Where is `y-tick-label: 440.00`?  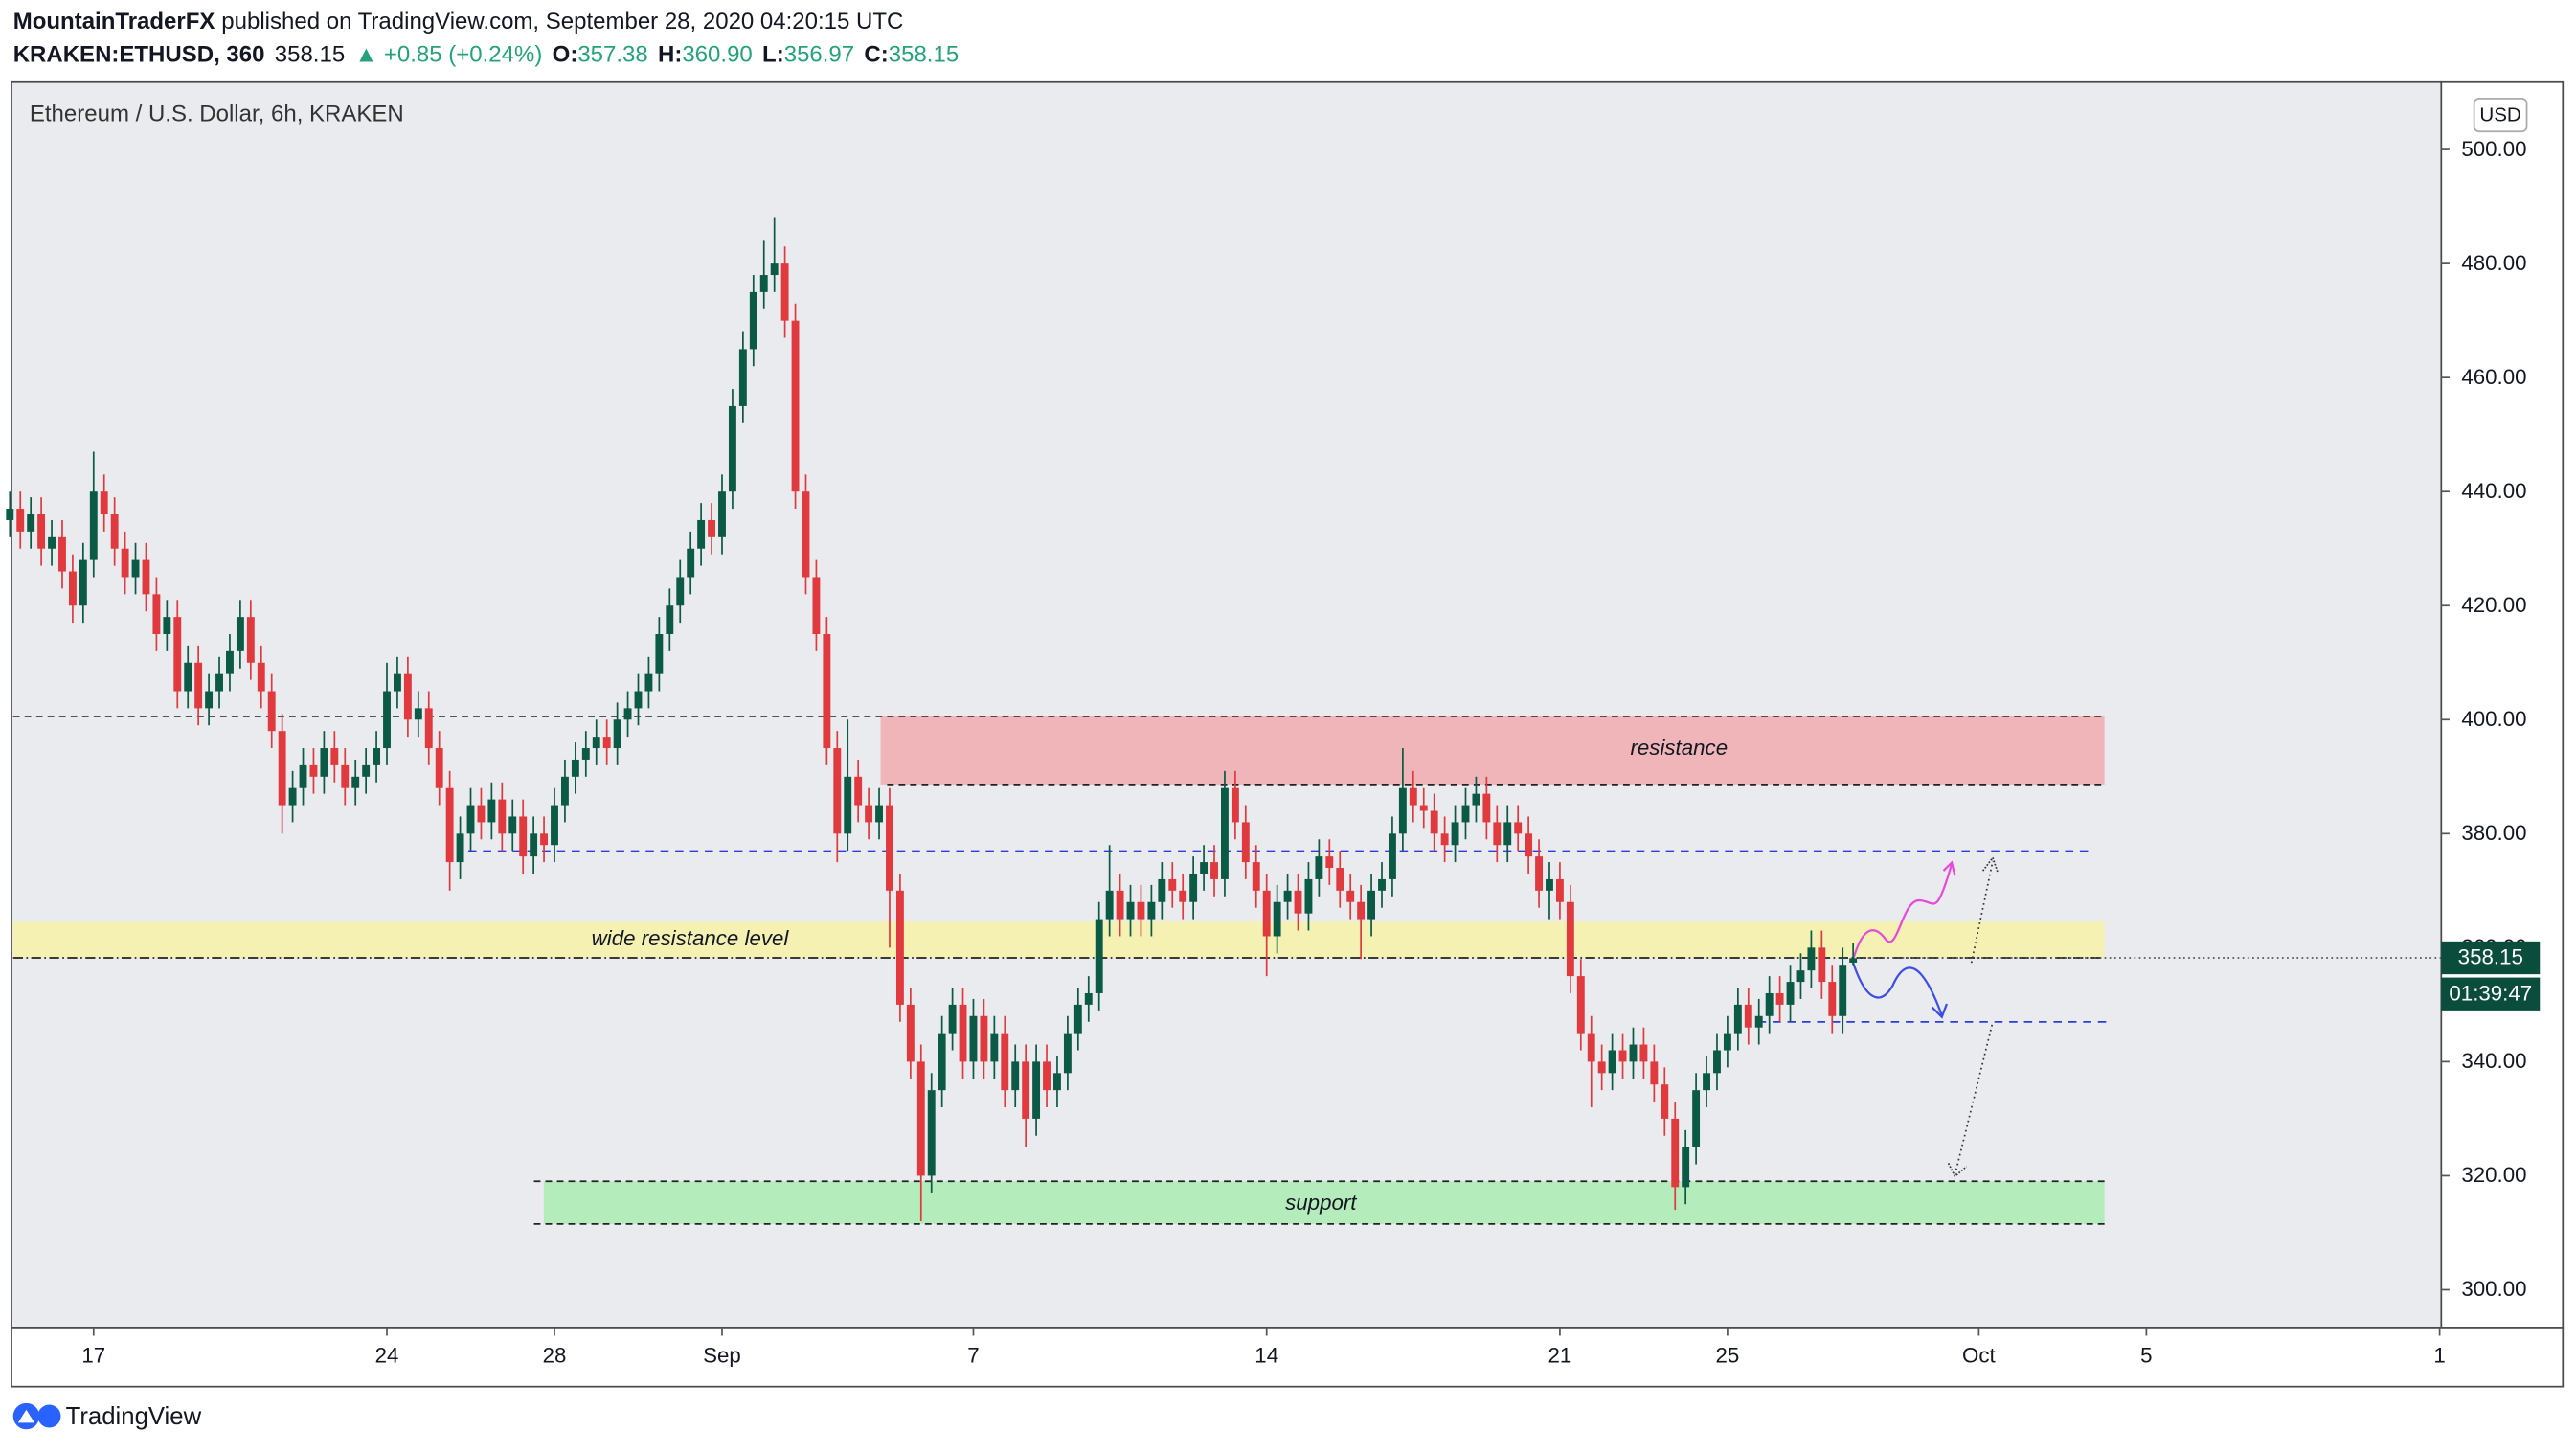 y-tick-label: 440.00 is located at coordinates (2493, 491).